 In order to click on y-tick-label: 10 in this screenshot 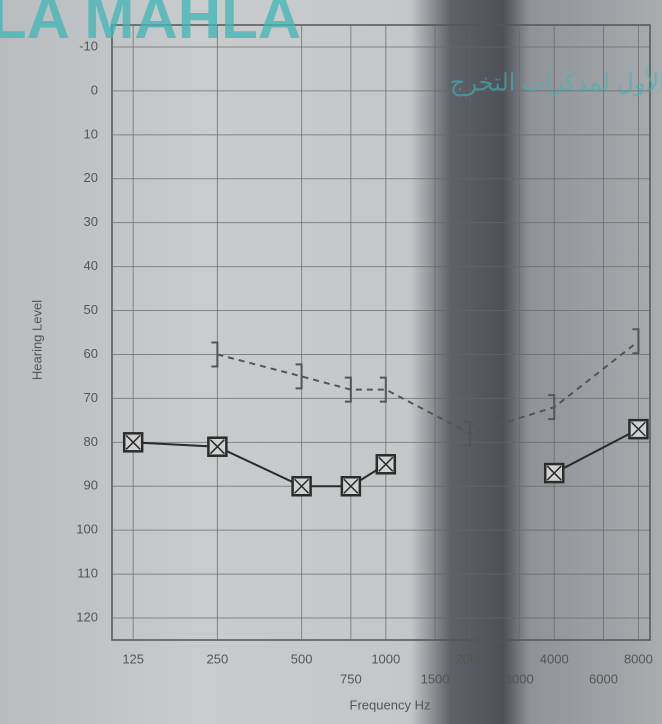, I will do `click(91, 133)`.